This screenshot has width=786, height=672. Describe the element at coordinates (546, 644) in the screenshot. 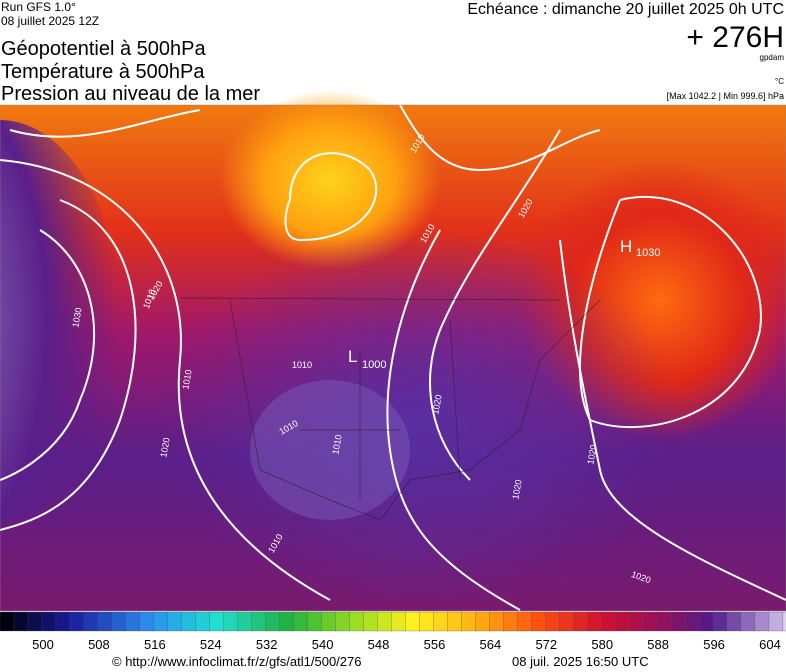

I see `colorbar-label: 572` at that location.